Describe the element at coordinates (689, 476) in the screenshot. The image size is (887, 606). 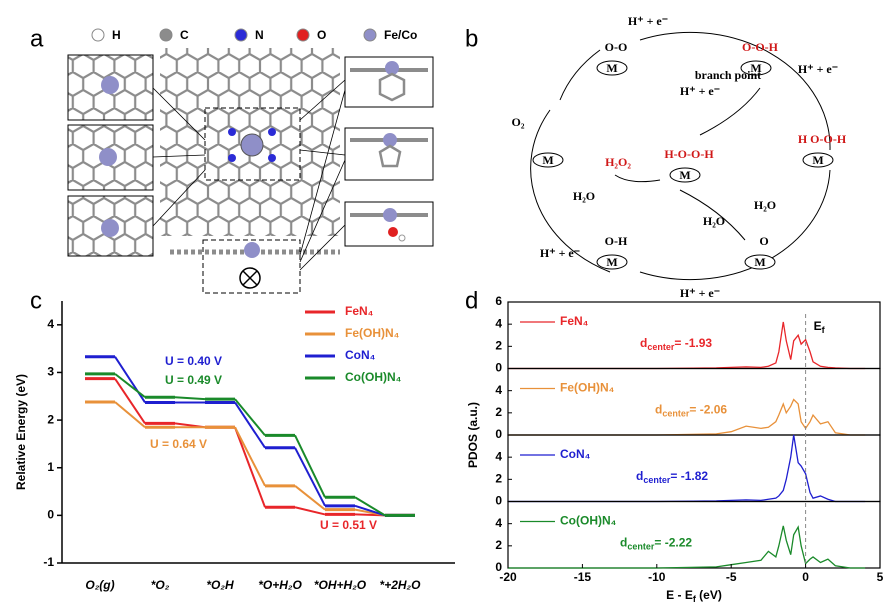
I see `annotation-part: = -1.82` at that location.